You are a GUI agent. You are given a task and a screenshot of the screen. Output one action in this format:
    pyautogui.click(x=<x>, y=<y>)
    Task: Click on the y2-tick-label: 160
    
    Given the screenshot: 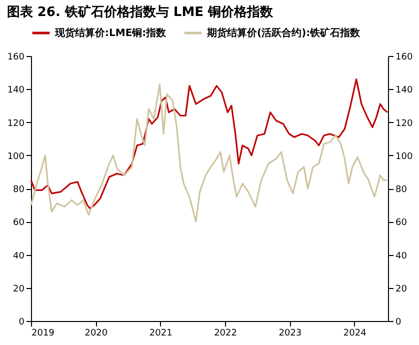 What is the action you would take?
    pyautogui.click(x=404, y=57)
    